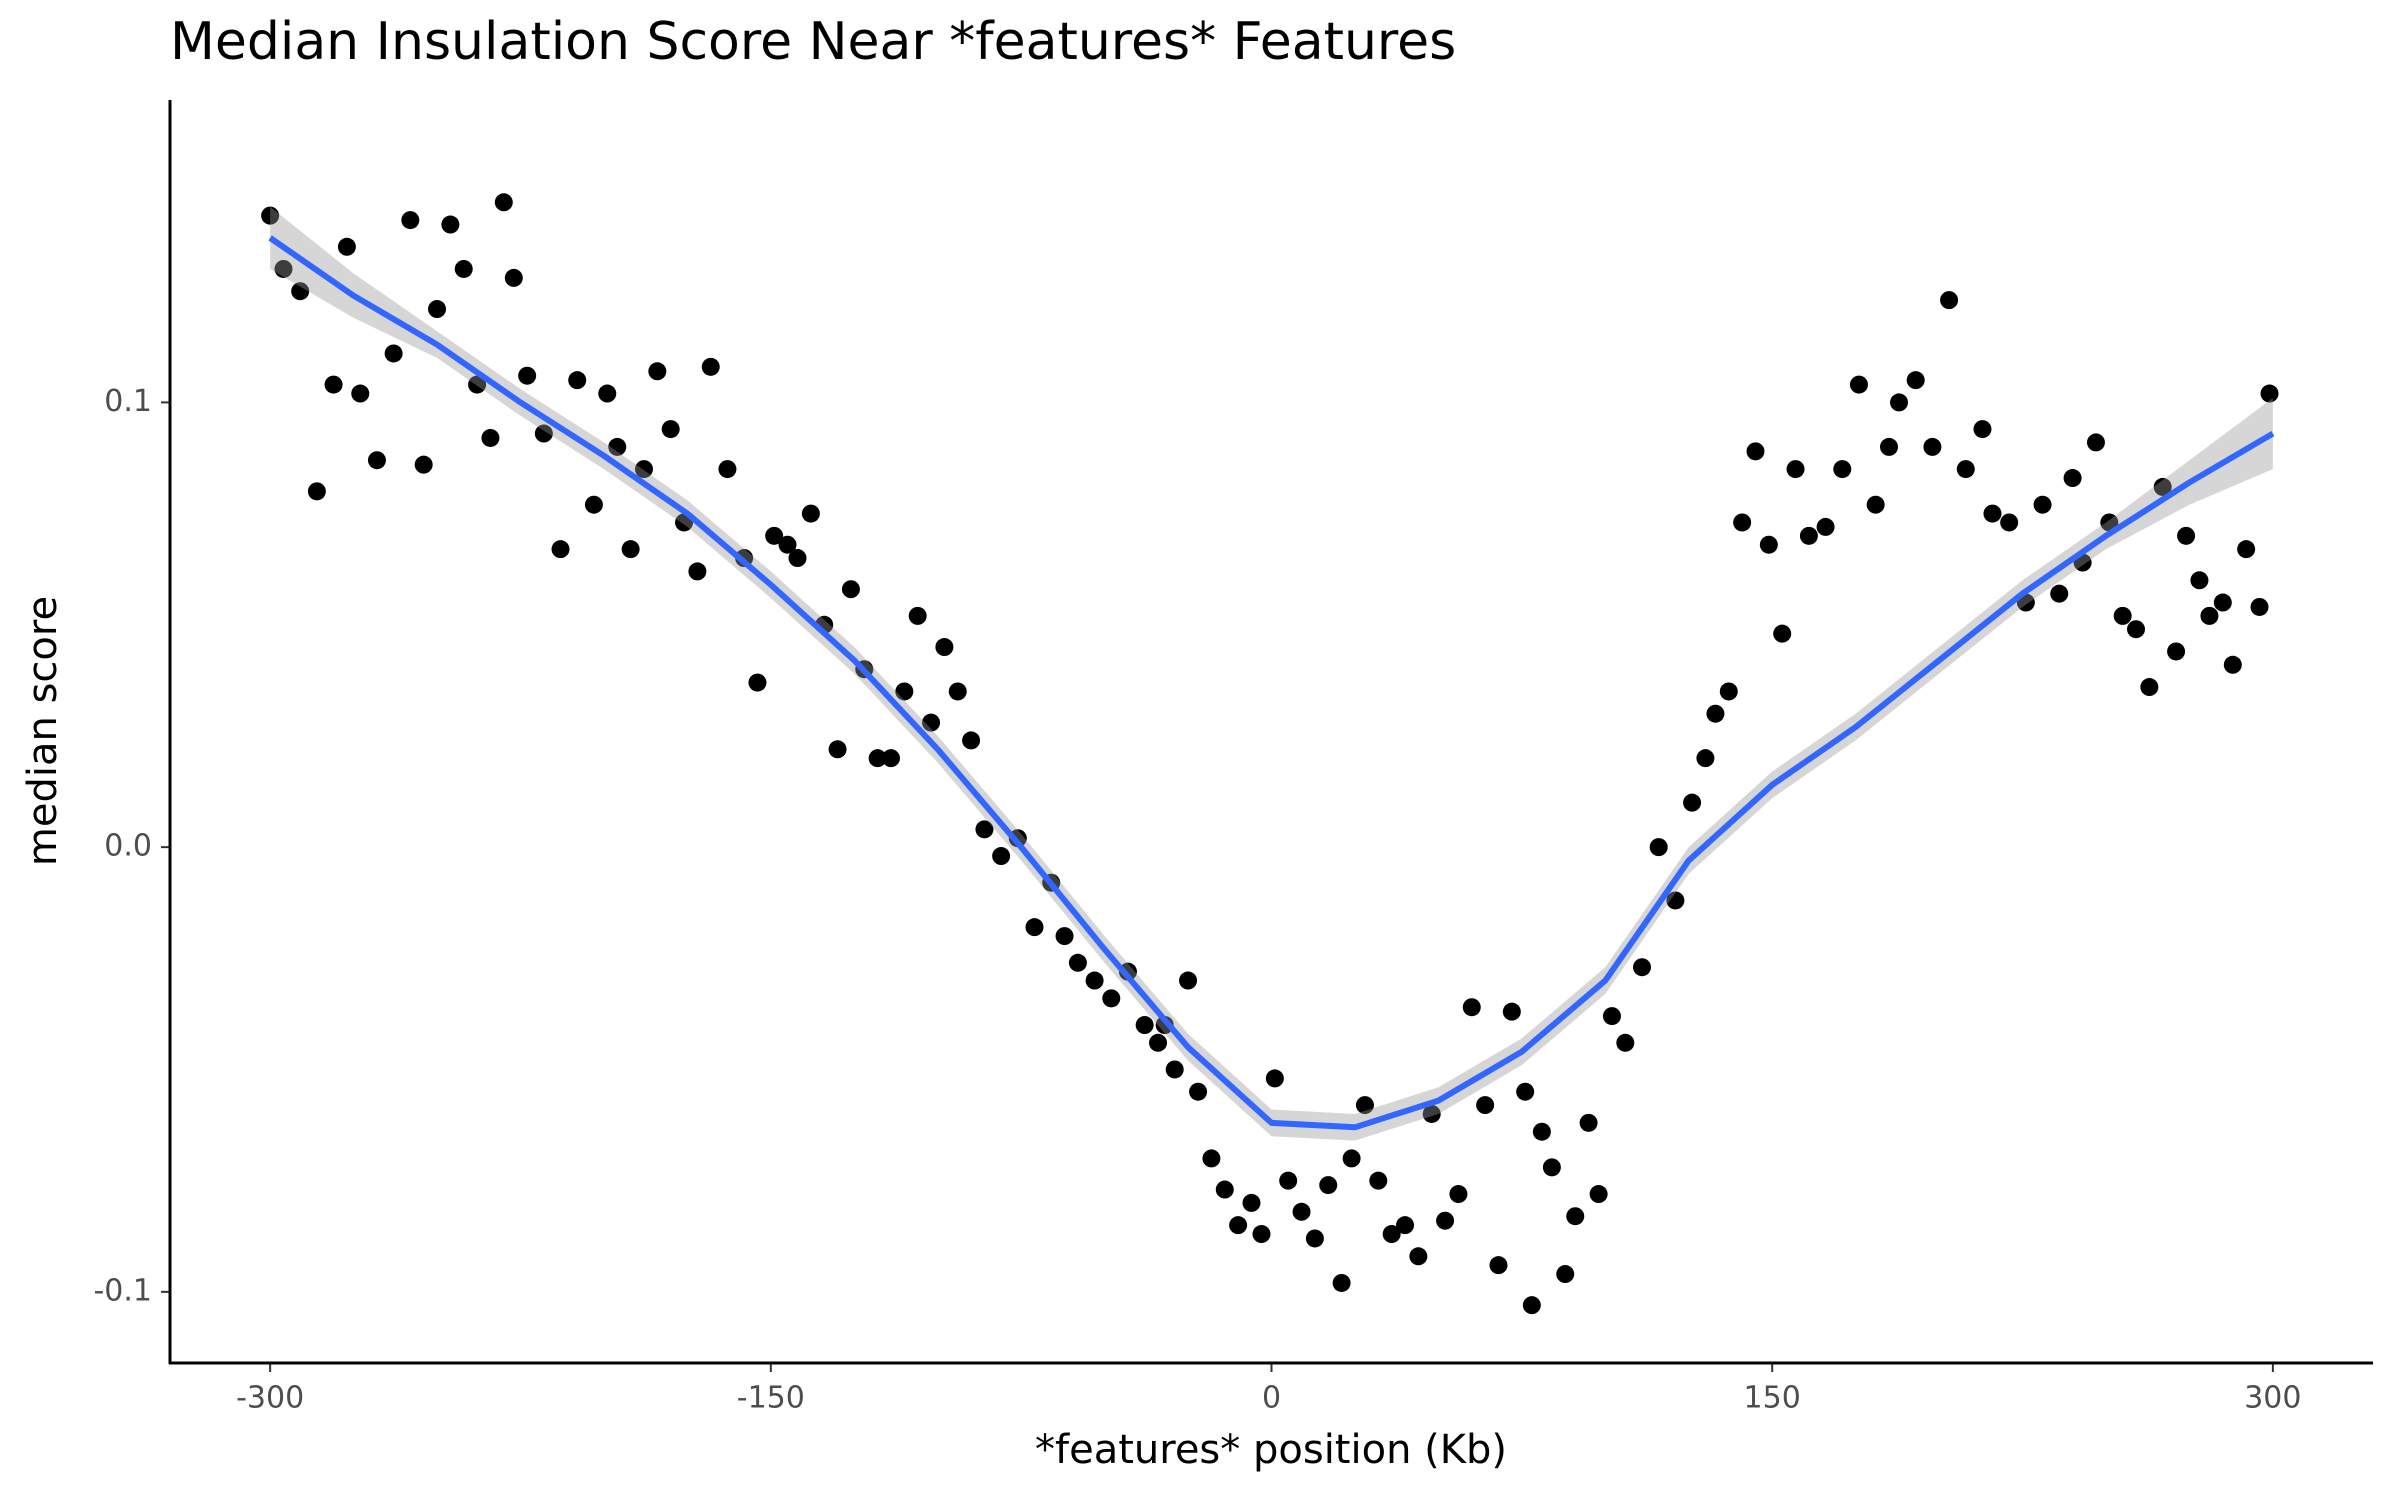 The width and height of the screenshot is (2400, 1500). What do you see at coordinates (43, 731) in the screenshot?
I see `y-axis-label: median score` at bounding box center [43, 731].